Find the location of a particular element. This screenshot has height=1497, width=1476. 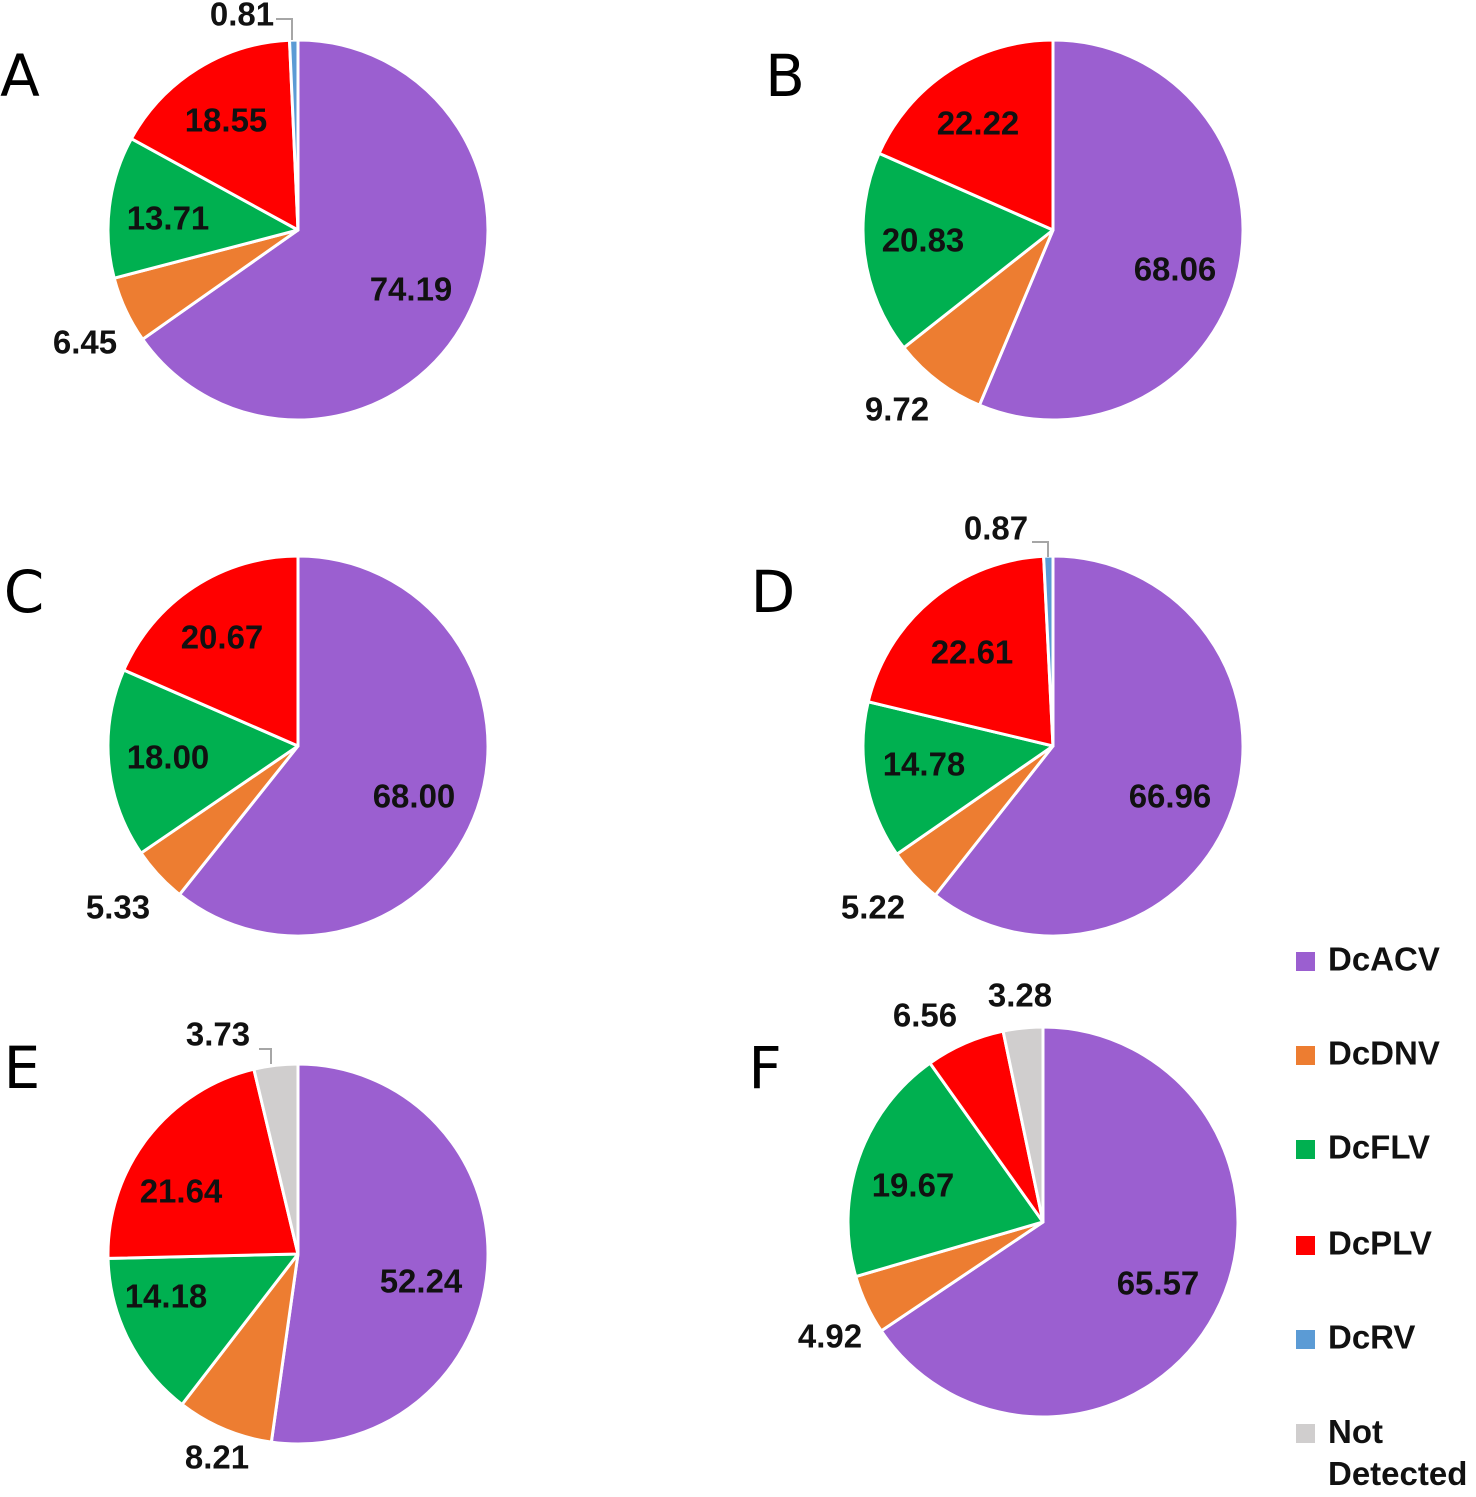

pie-d-slice-dcflv is located at coordinates (958, 778).